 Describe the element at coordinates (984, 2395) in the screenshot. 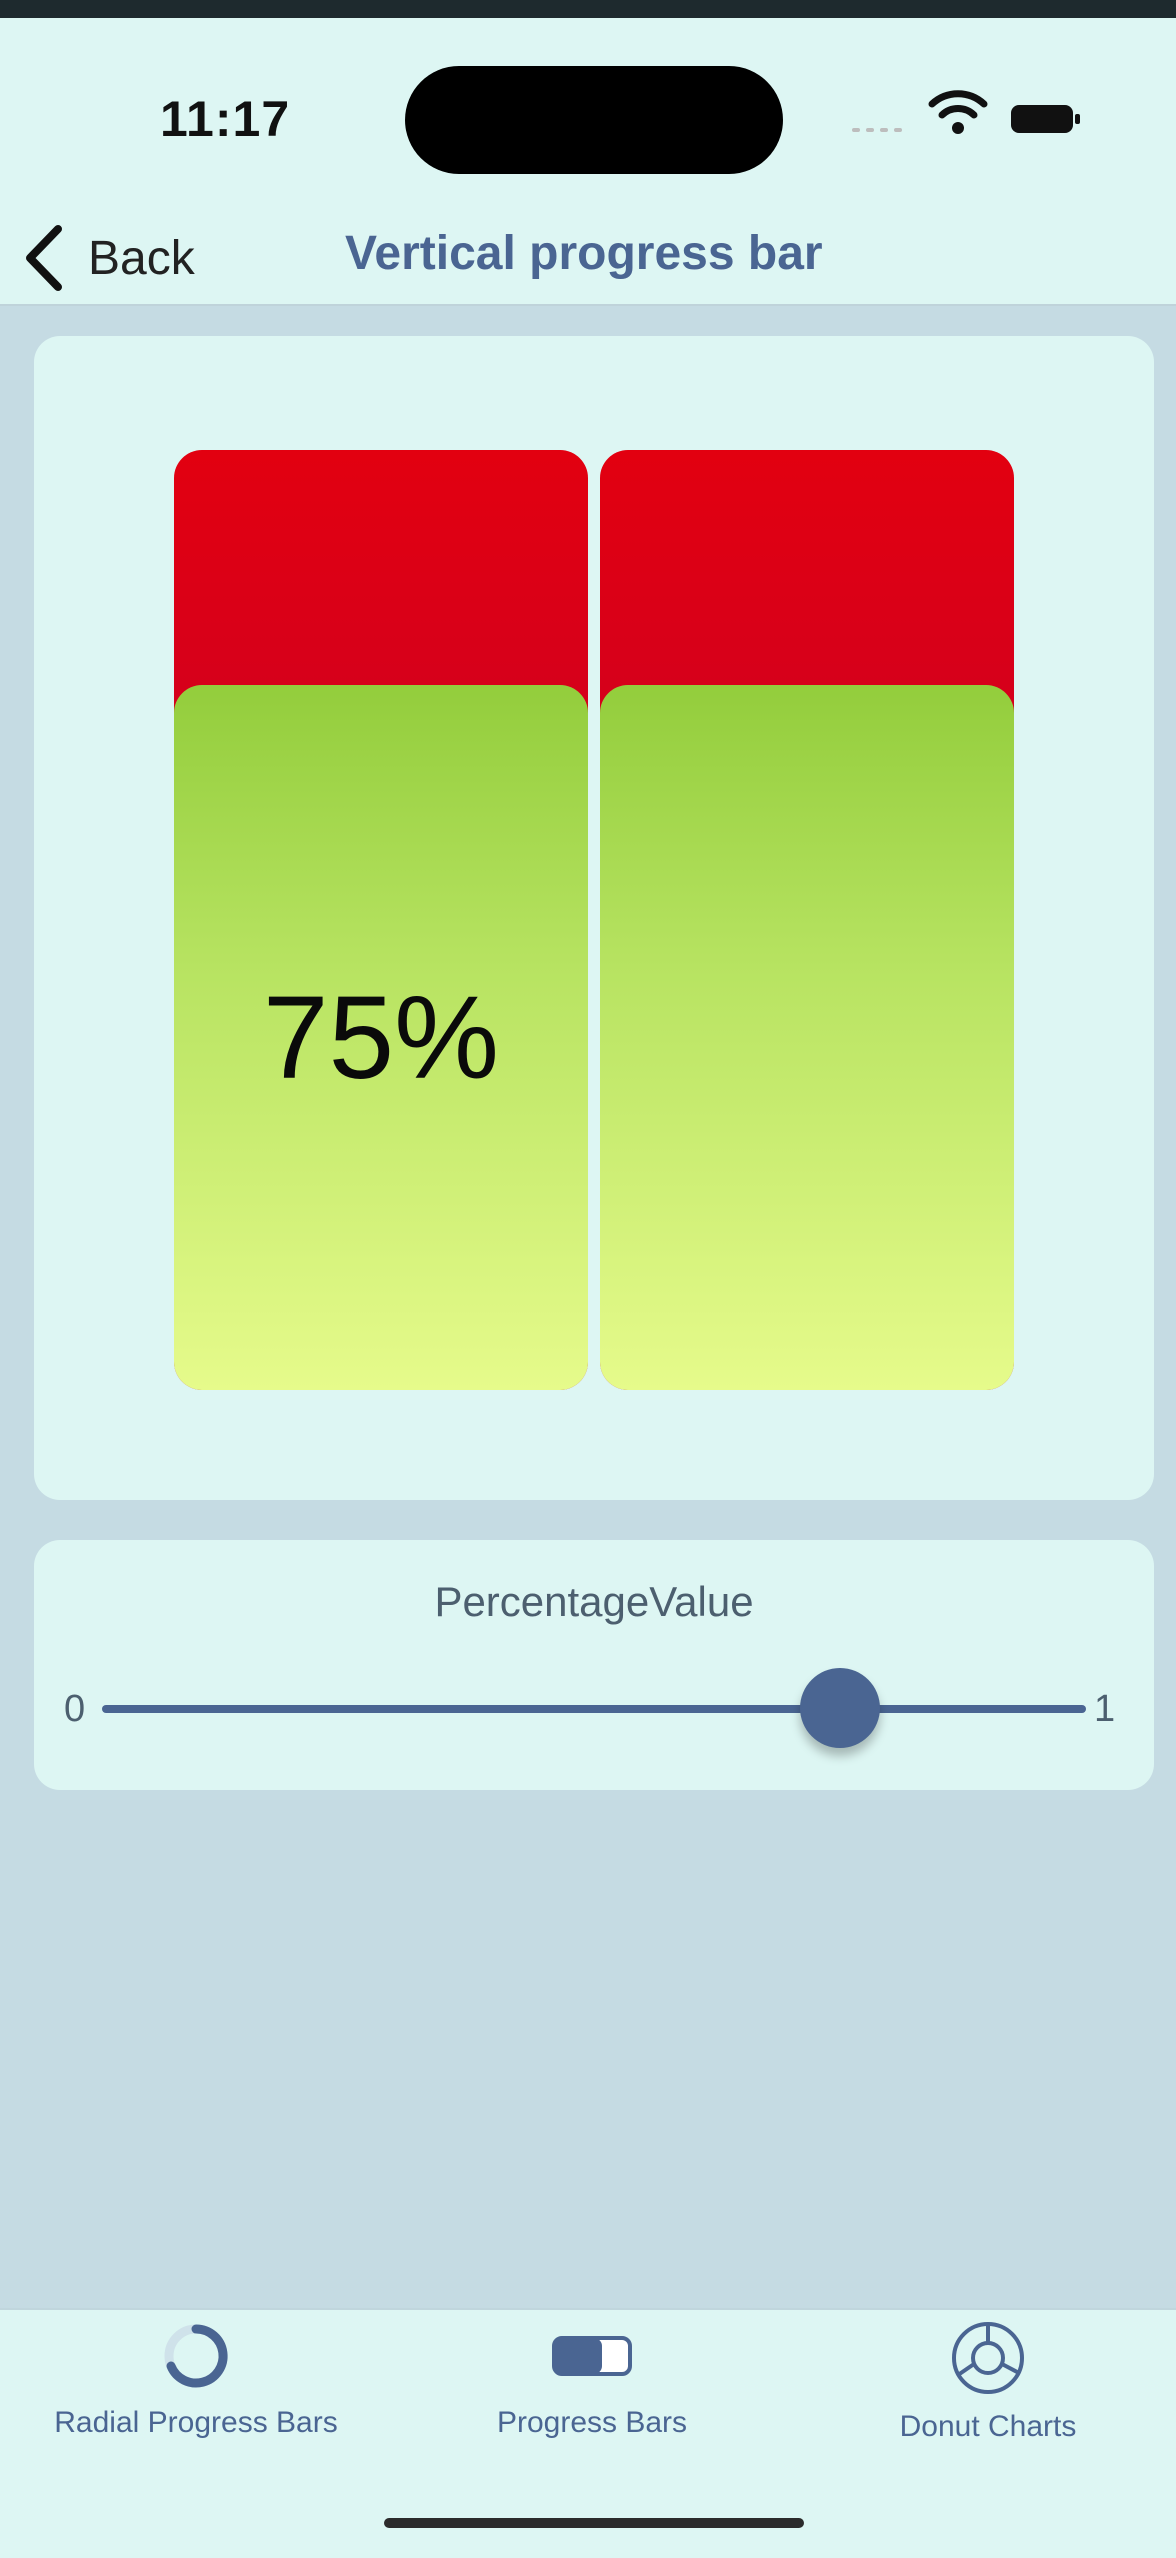

I see `tab-donut-charts: Donut Charts` at that location.